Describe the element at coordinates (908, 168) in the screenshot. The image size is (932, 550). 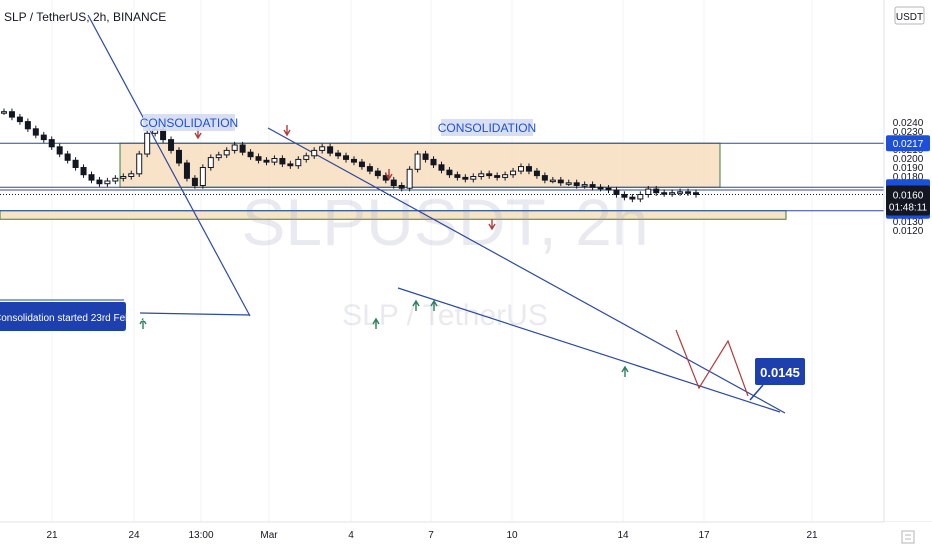
I see `price-tick-label: 0.0190` at that location.